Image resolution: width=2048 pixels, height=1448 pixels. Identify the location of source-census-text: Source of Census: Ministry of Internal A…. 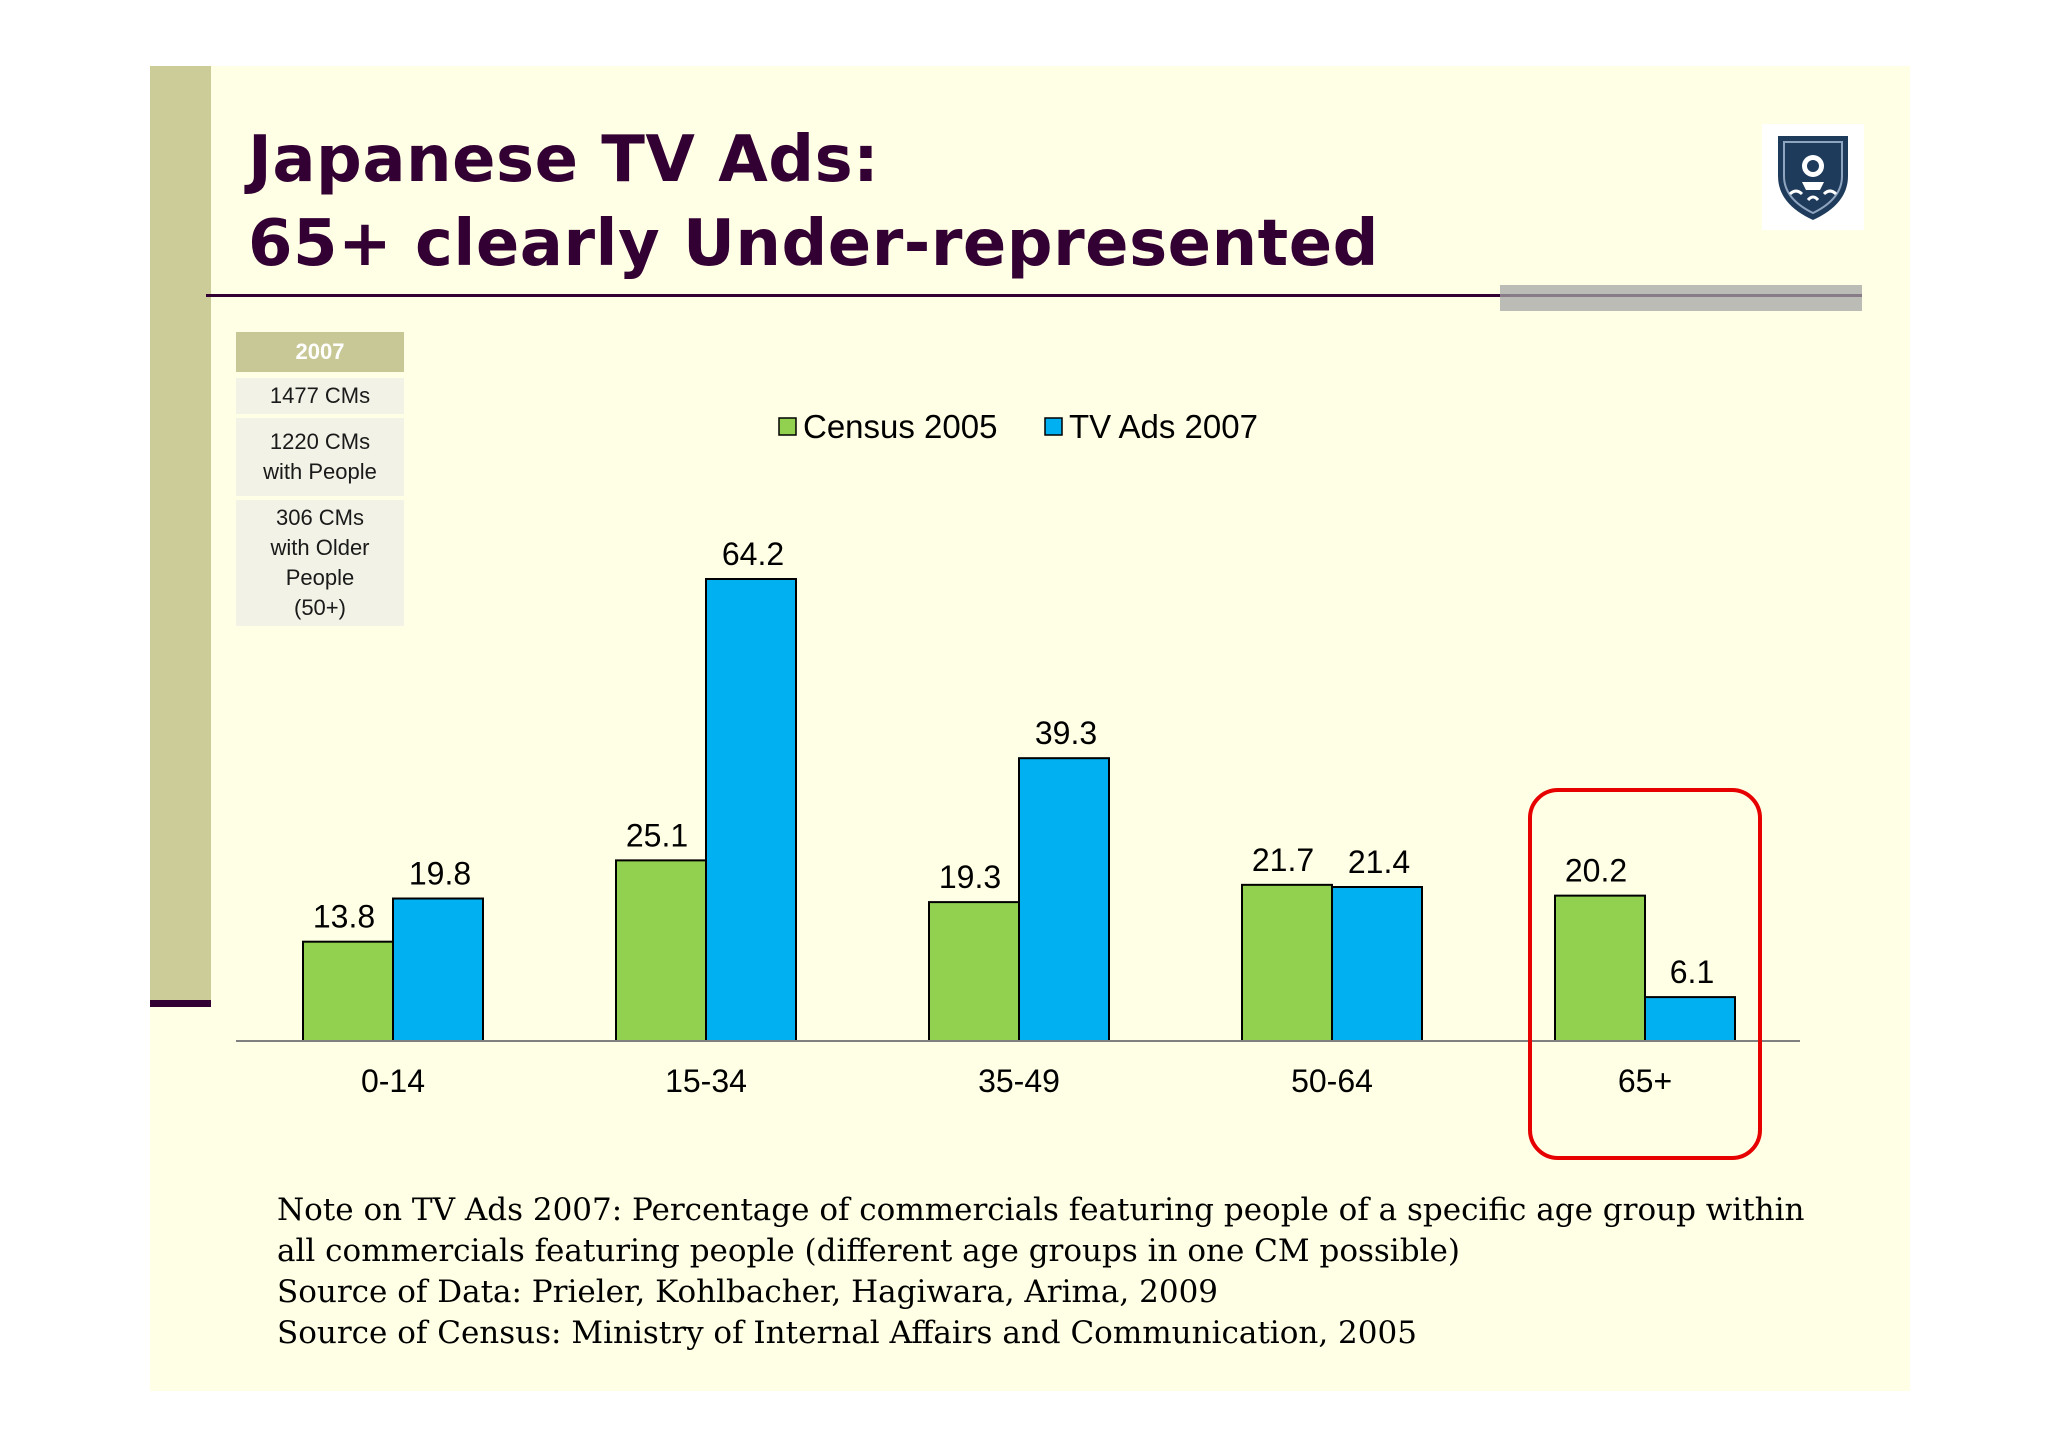
(1057, 1333).